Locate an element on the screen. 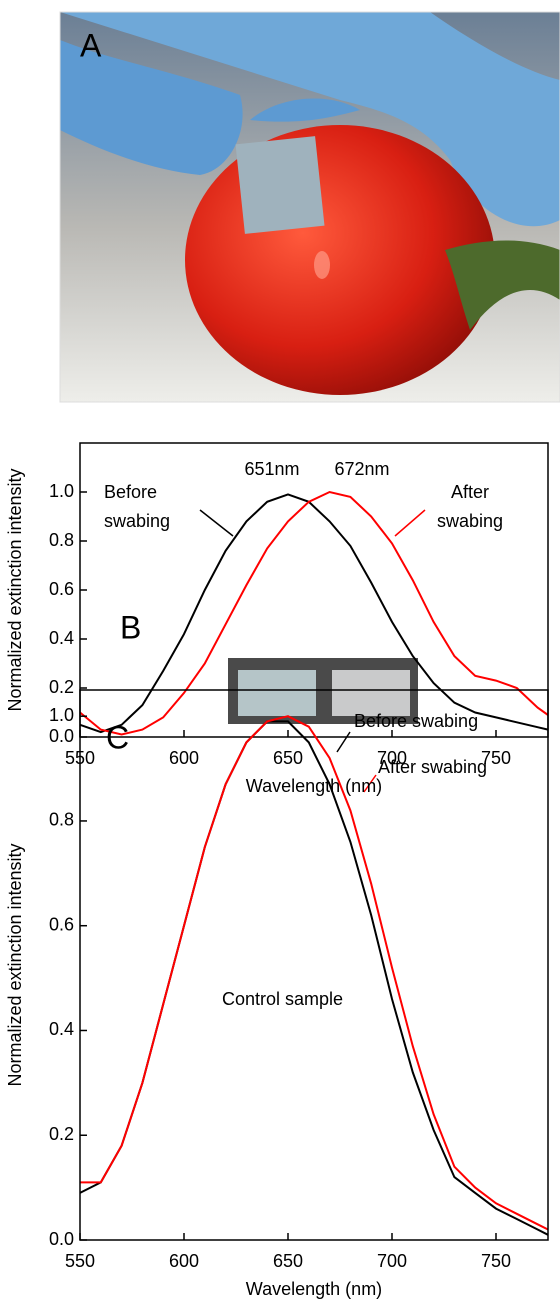 The width and height of the screenshot is (560, 1306). annotation: 672nm is located at coordinates (361, 469).